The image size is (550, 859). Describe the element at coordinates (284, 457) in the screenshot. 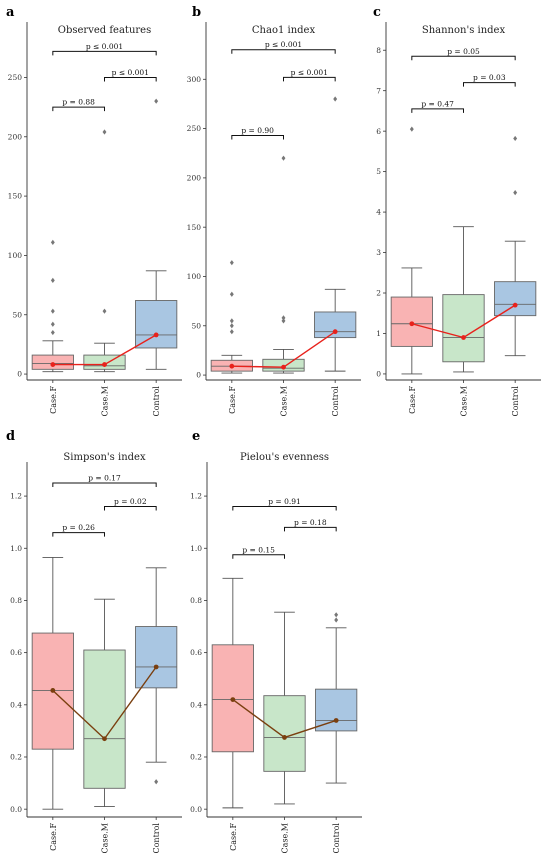

I see `panel-title: Pielou's evenness` at that location.